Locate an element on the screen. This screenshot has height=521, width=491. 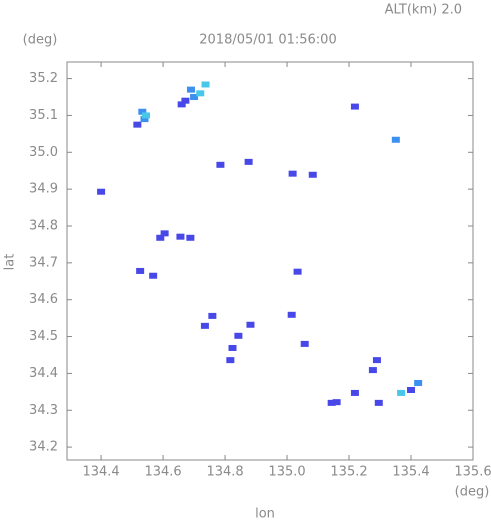
x-tick-label: 135.4 is located at coordinates (410, 472).